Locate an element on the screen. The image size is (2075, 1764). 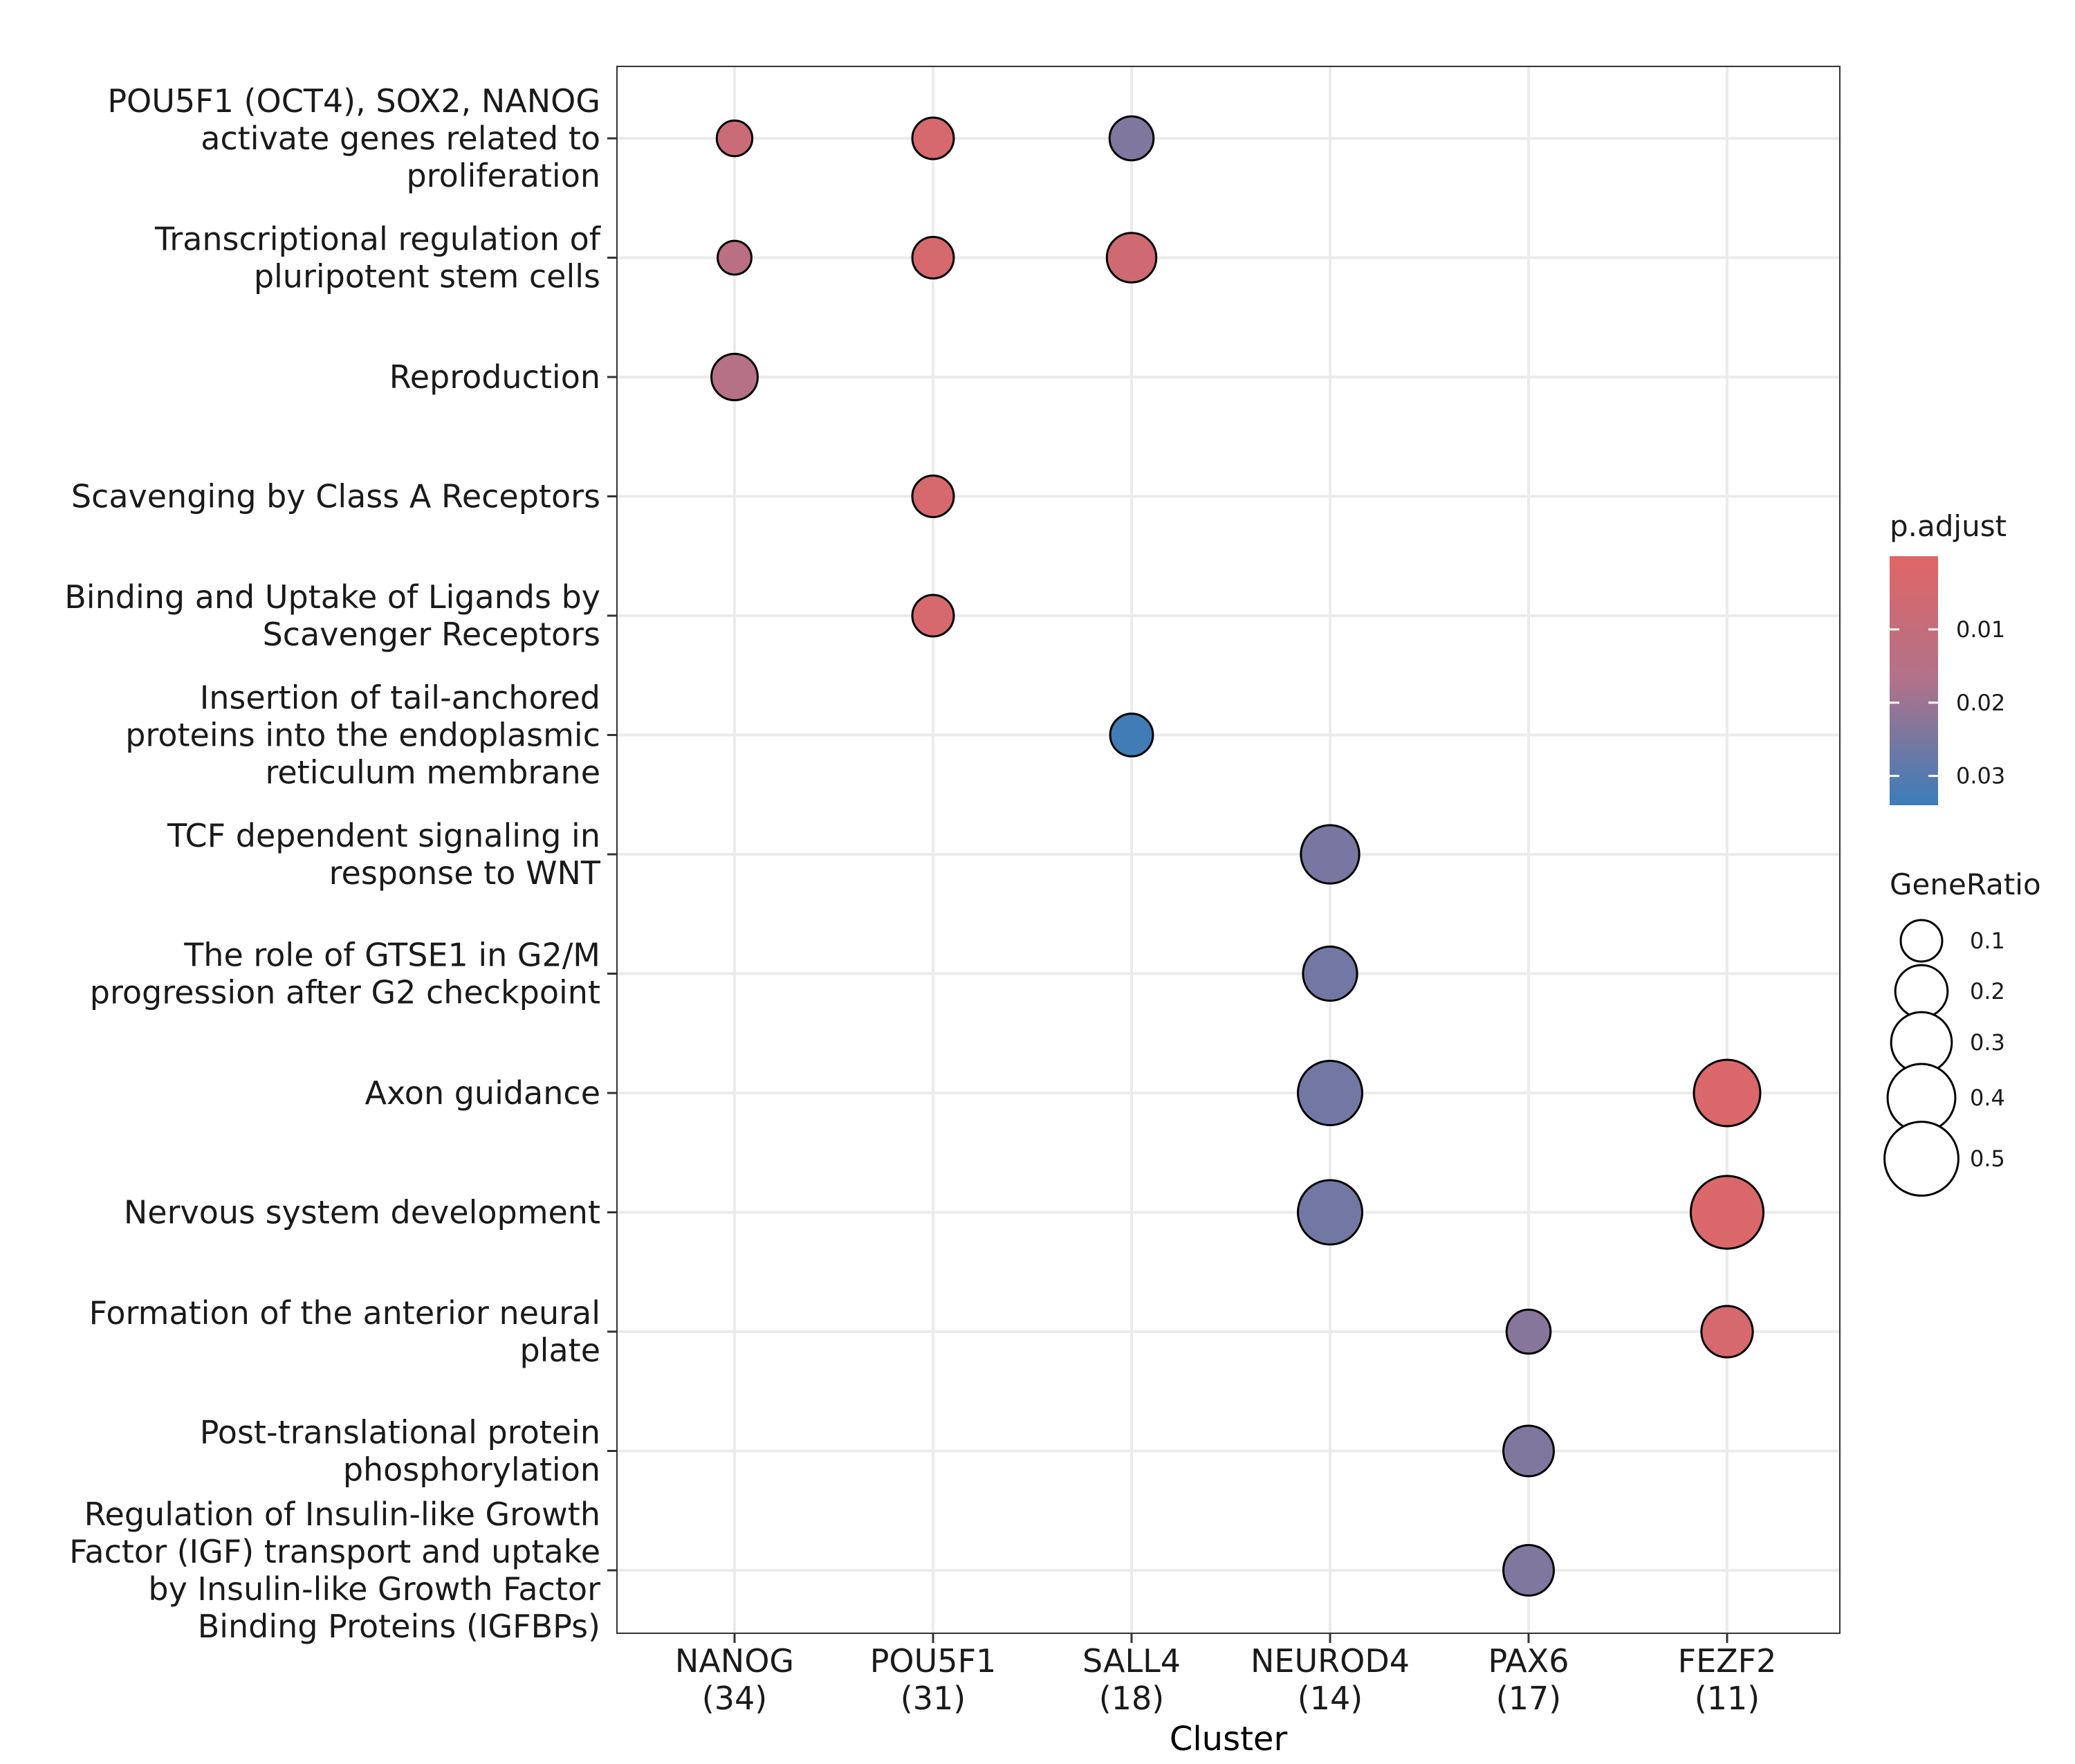
y-tick-label-line: progression after G2 checkpoint is located at coordinates (345, 992).